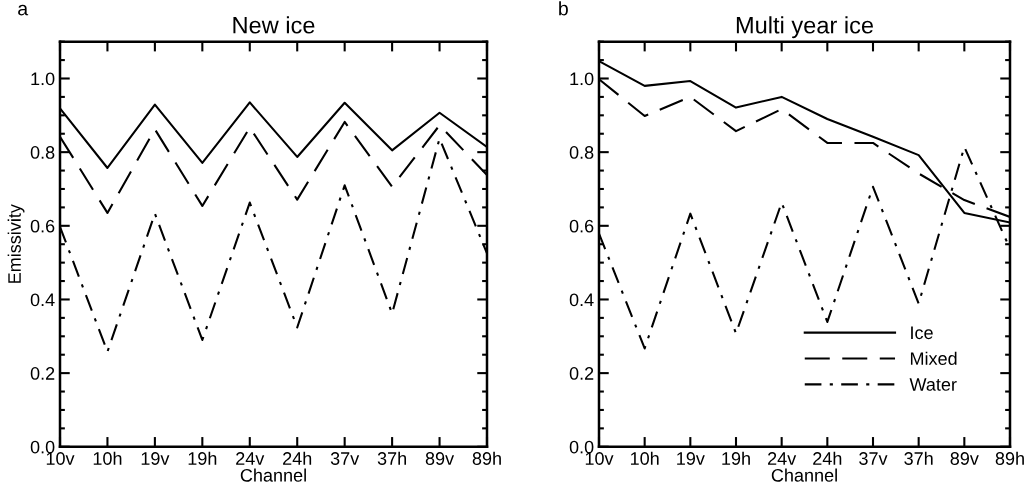  Describe the element at coordinates (933, 358) in the screenshot. I see `legend-label: Mixed` at that location.